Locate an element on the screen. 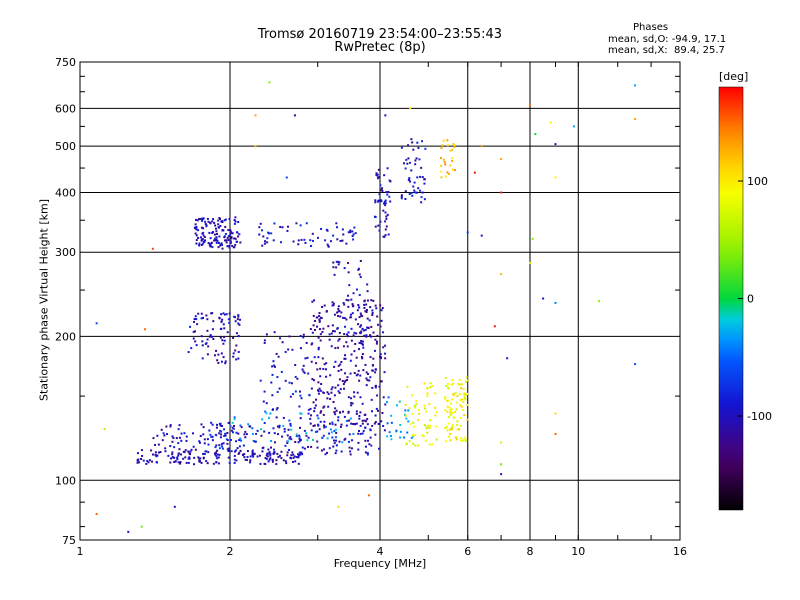 The image size is (800, 600). y-tick-label: 500 is located at coordinates (65, 146).